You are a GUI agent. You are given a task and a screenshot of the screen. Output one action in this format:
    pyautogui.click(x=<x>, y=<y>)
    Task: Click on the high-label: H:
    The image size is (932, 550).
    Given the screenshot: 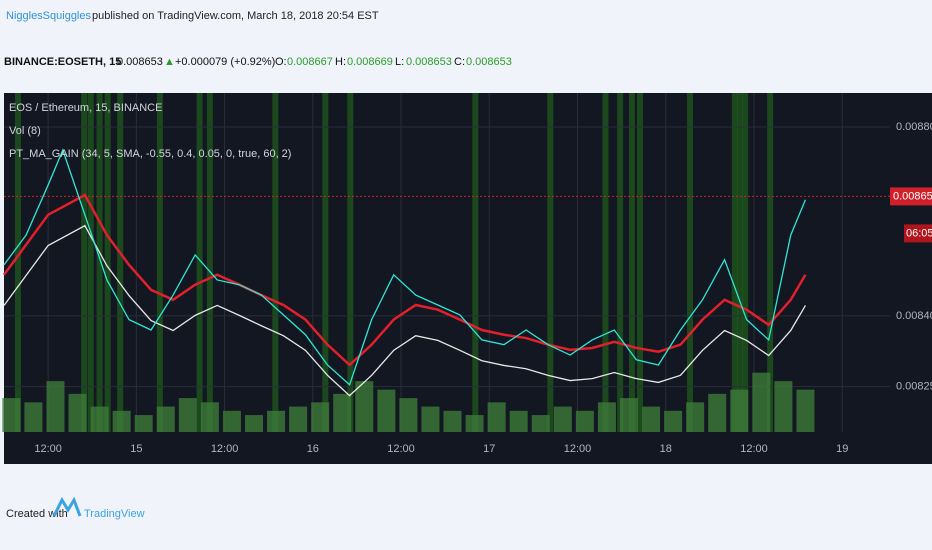 What is the action you would take?
    pyautogui.click(x=340, y=62)
    